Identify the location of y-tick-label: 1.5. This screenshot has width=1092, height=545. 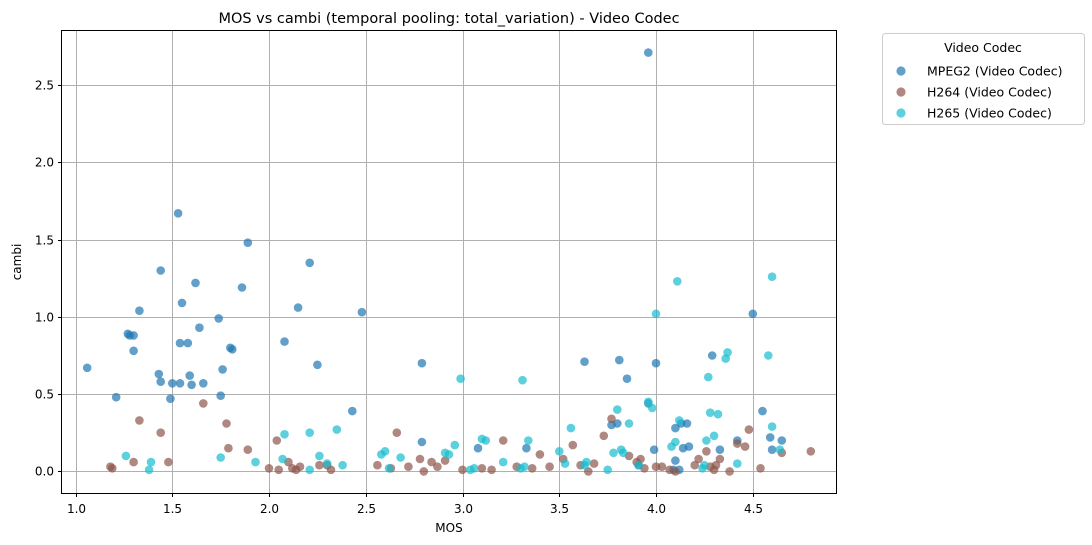
(44, 241).